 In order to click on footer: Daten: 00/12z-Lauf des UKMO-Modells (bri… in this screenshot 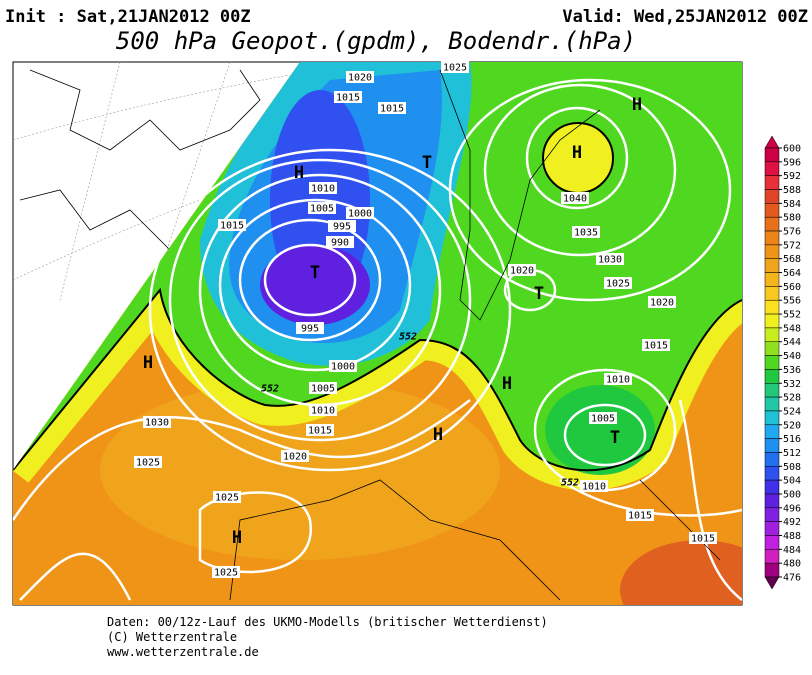, I will do `click(327, 637)`.